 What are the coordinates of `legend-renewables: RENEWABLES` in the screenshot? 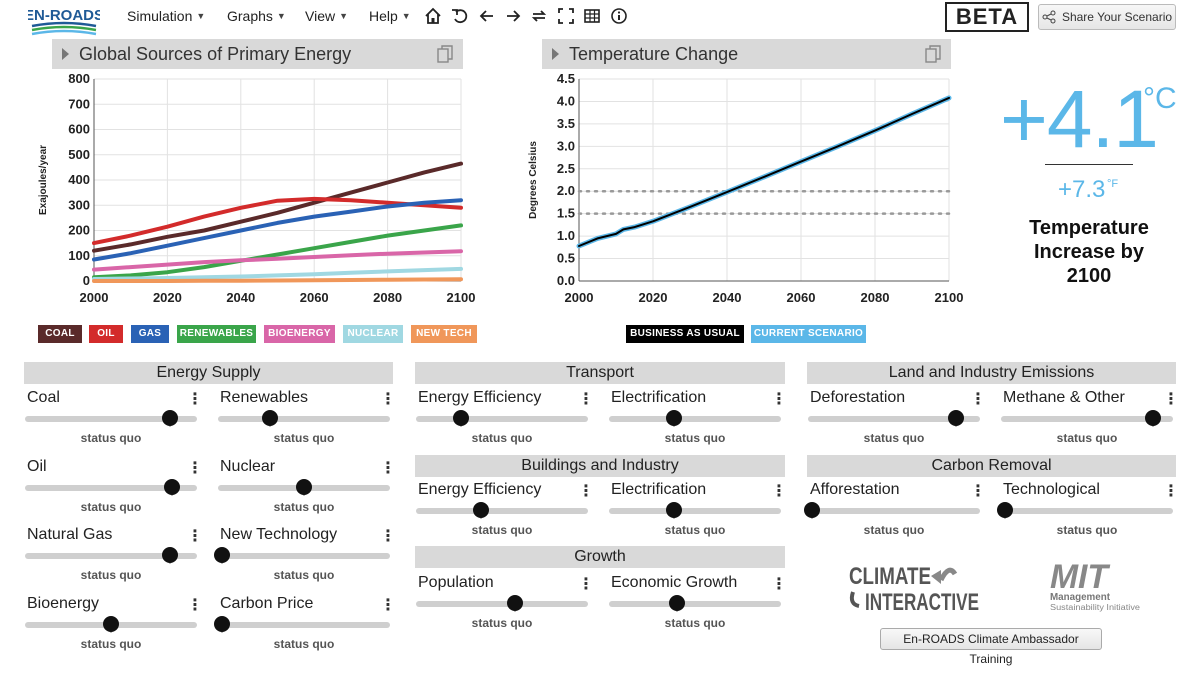 It's located at (216, 334).